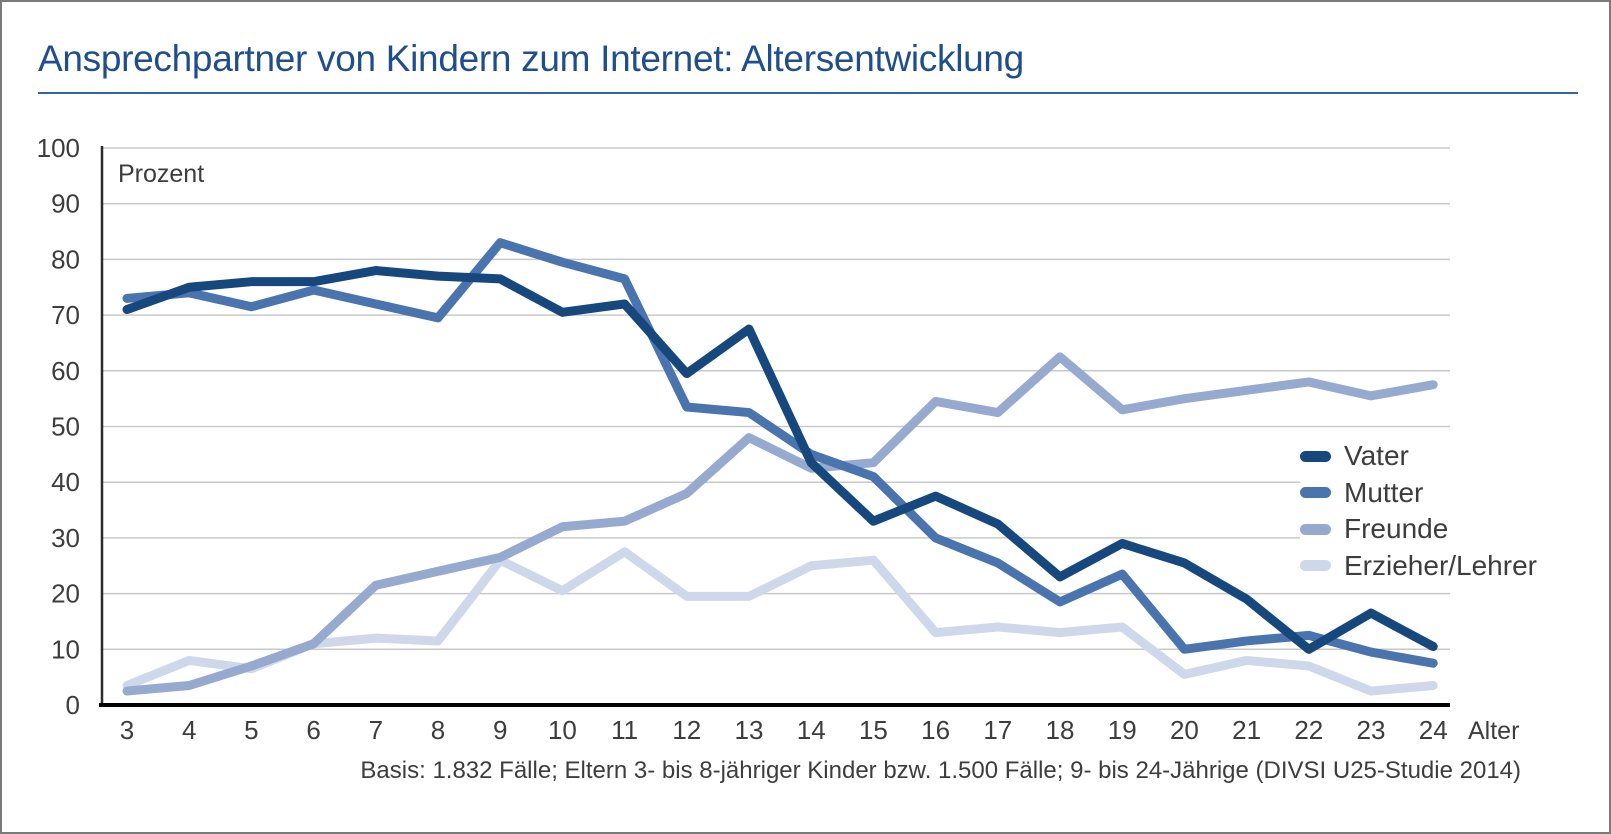  Describe the element at coordinates (73, 705) in the screenshot. I see `y-tick-label: 0` at that location.